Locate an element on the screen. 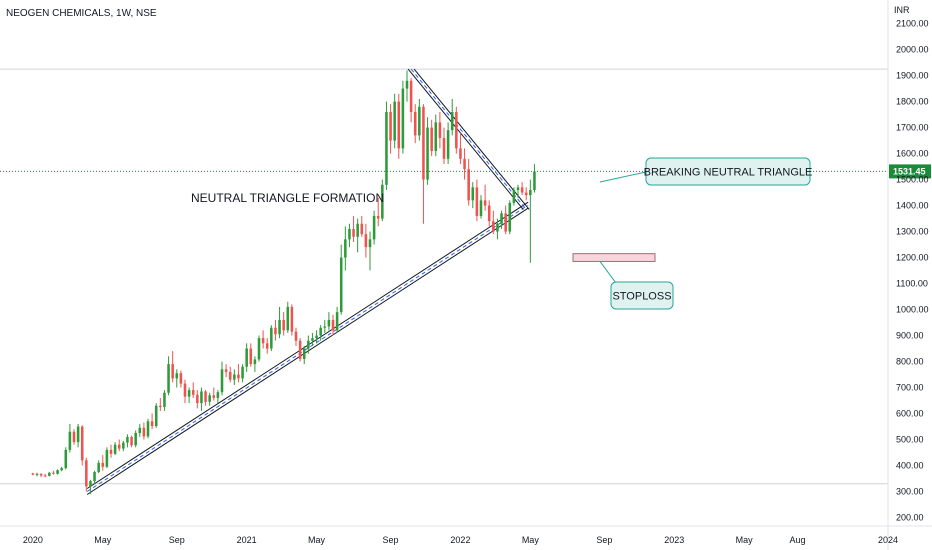  price-tick-label: 1400.00 is located at coordinates (912, 206).